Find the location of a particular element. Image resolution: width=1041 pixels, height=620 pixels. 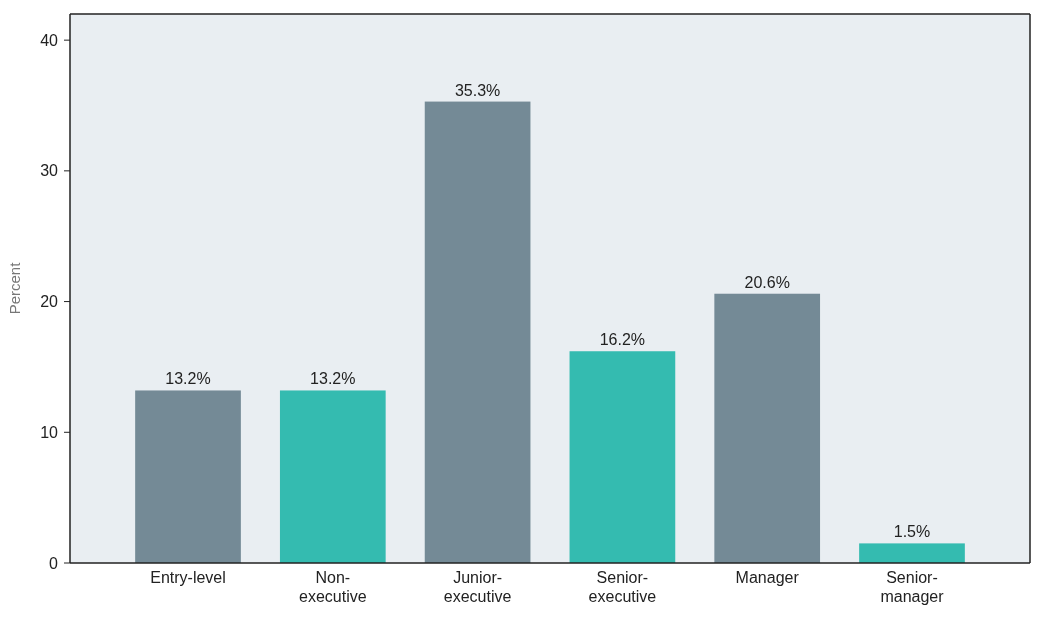

x-tick-label: Senior-executive is located at coordinates (622, 587).